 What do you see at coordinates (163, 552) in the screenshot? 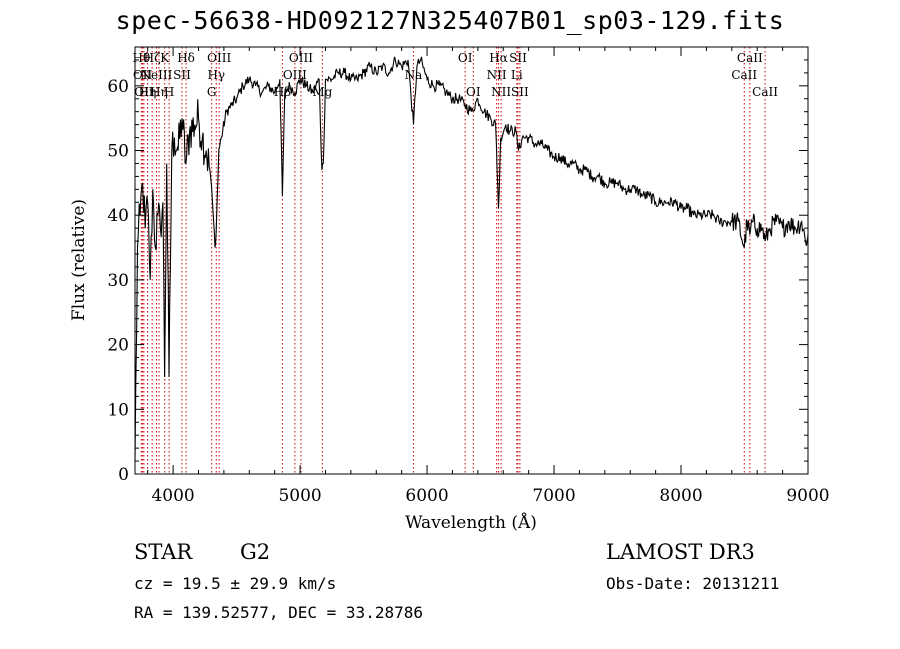
I see `object-class: STAR` at bounding box center [163, 552].